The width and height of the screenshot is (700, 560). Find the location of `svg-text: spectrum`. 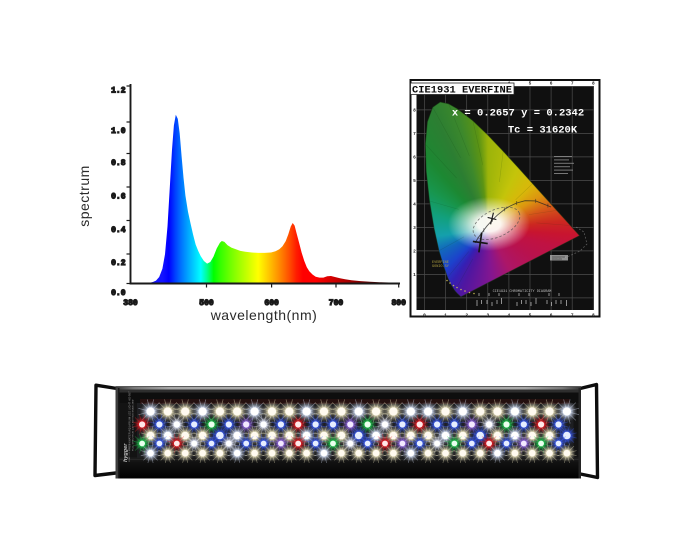

svg-text: spectrum is located at coordinates (84, 196).